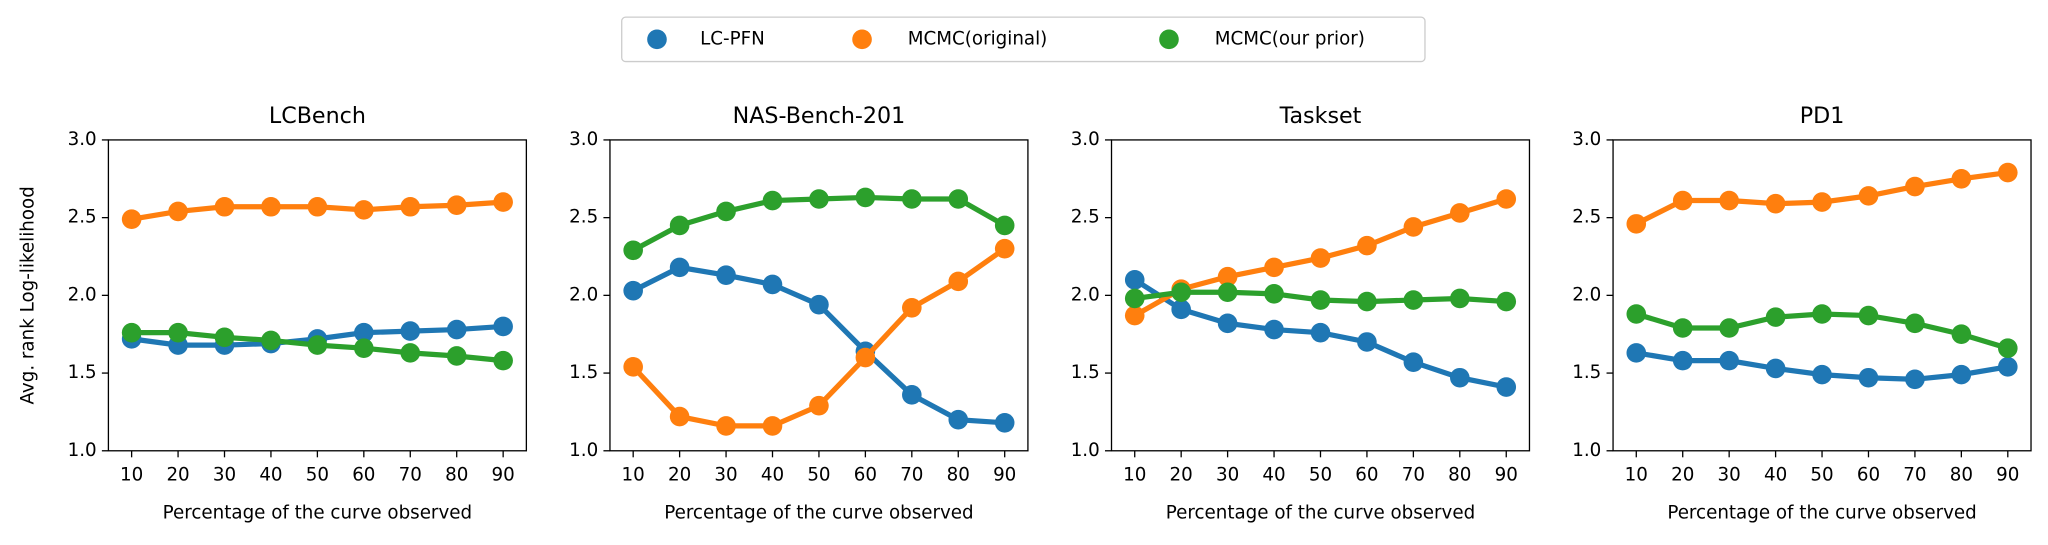 The width and height of the screenshot is (2048, 545). Describe the element at coordinates (224, 475) in the screenshot. I see `x-tick-label: 30` at that location.